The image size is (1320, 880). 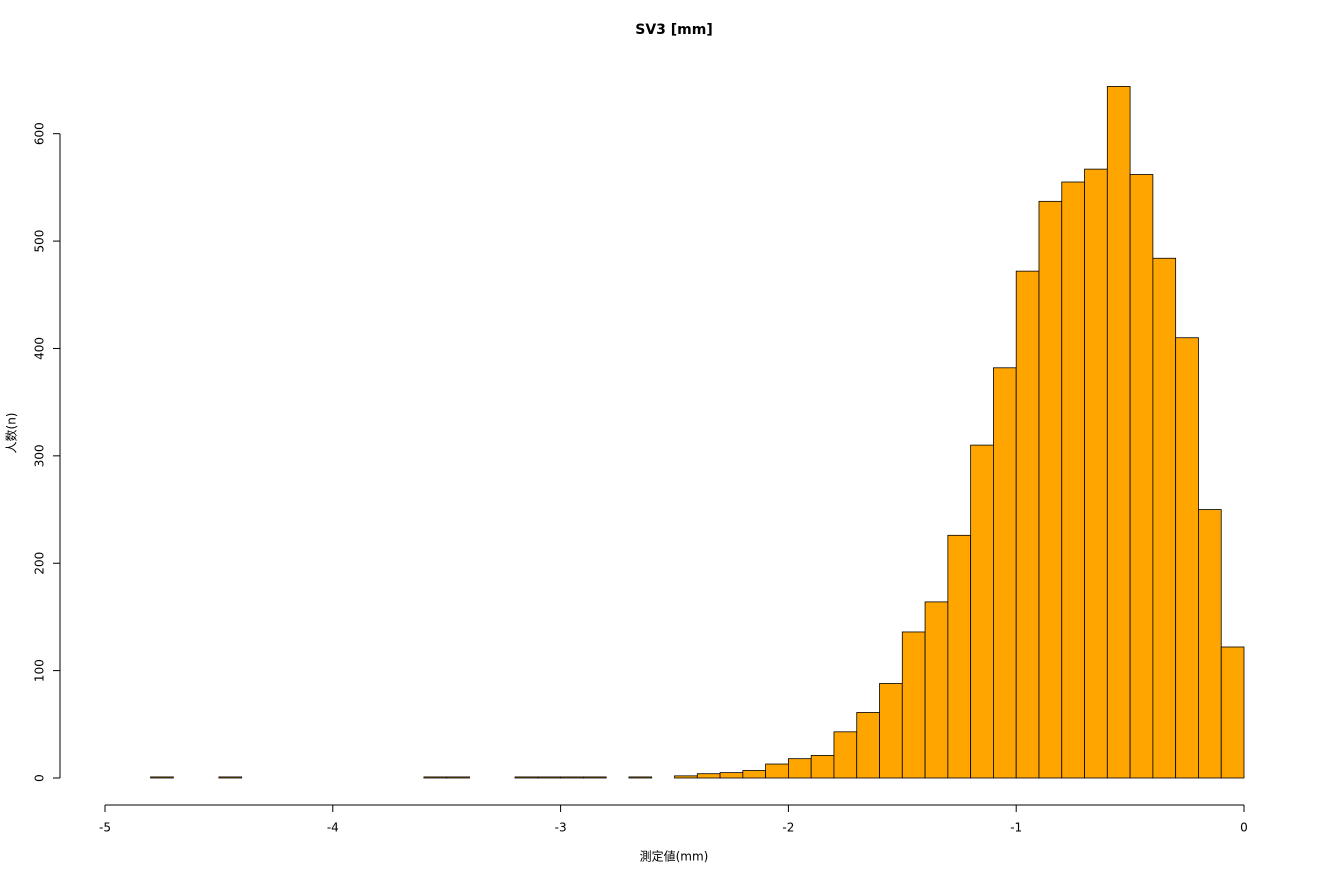 I want to click on y-tick-label: 600, so click(x=40, y=133).